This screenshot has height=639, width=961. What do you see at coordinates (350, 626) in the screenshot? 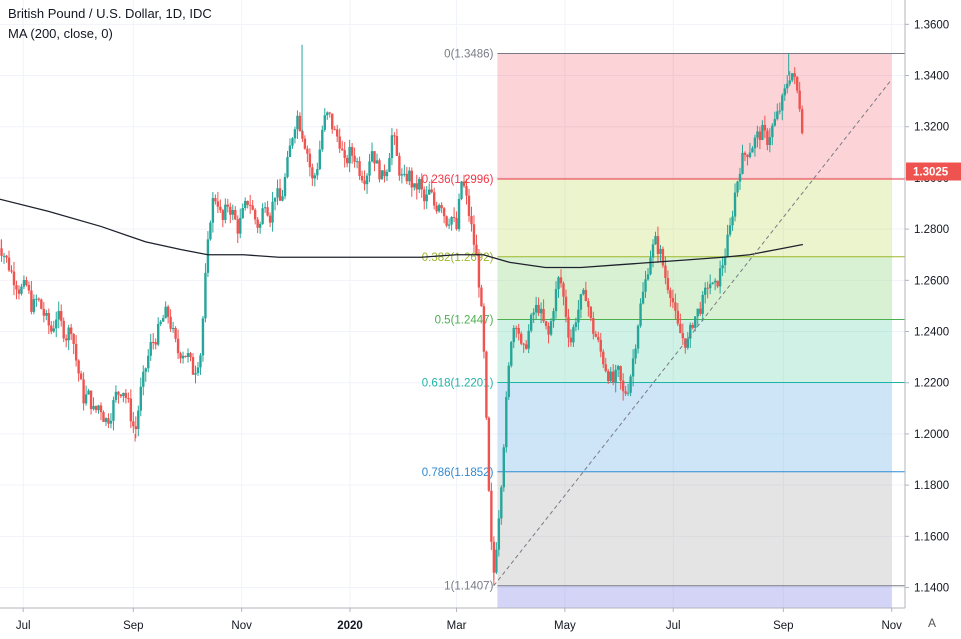
I see `x-tick-label: 2020` at bounding box center [350, 626].